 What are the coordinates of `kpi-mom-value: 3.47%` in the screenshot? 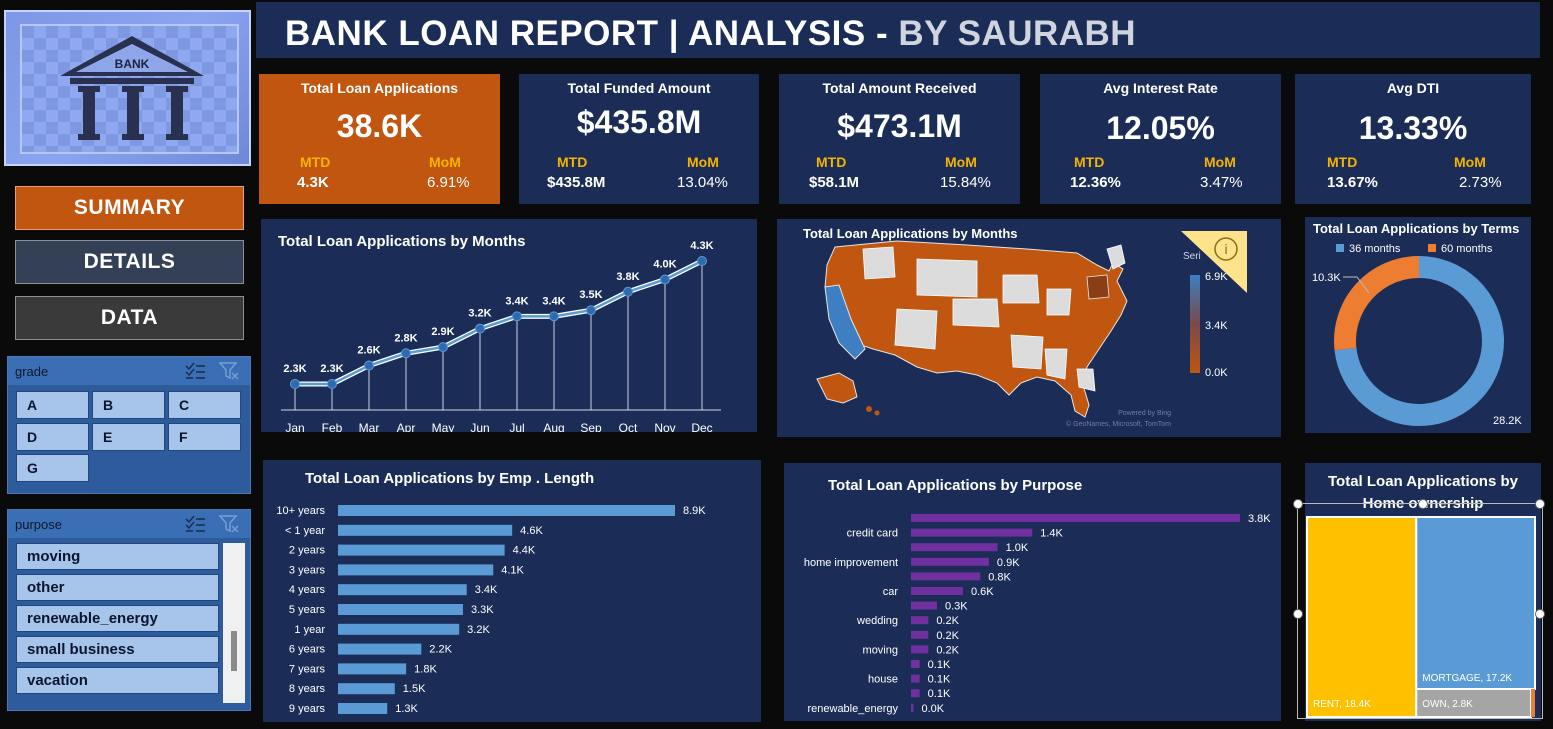 It's located at (1221, 182).